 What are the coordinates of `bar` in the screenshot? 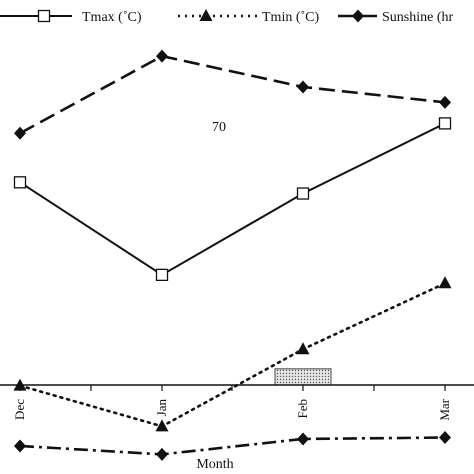 It's located at (303, 377).